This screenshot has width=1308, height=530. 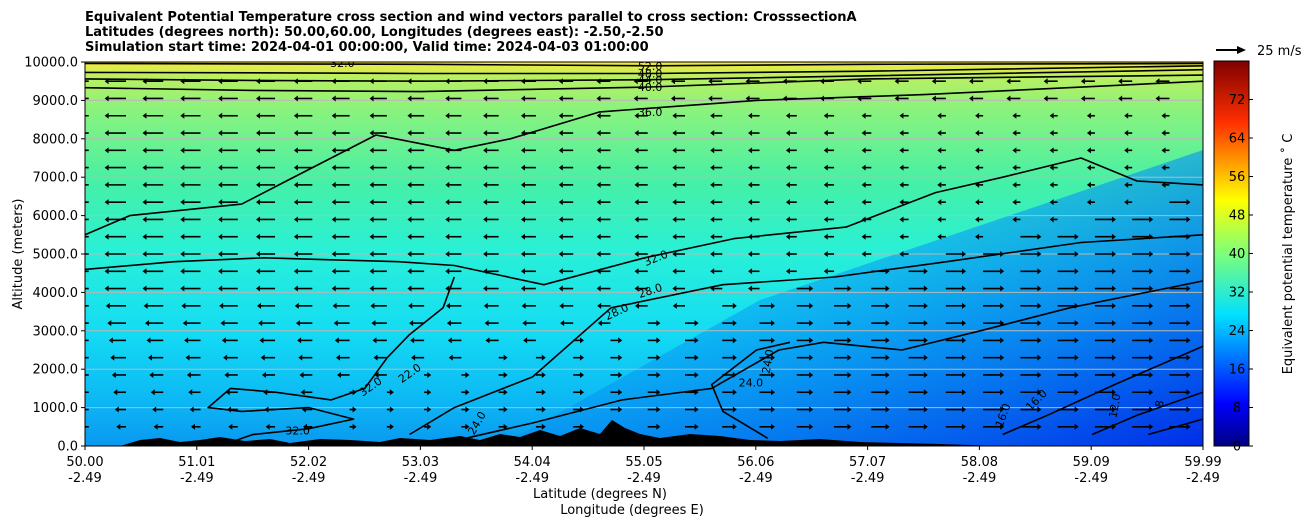 What do you see at coordinates (532, 462) in the screenshot?
I see `x-tick-latitude: 54.04` at bounding box center [532, 462].